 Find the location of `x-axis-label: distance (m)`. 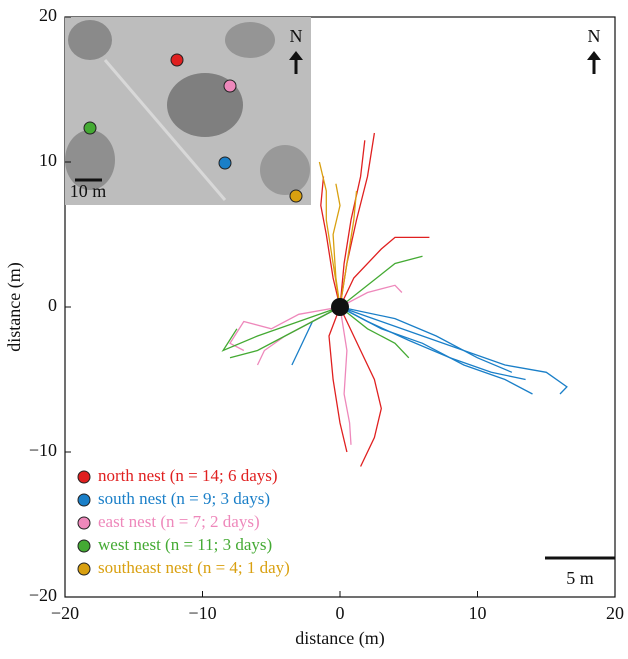

x-axis-label: distance (m) is located at coordinates (339, 638).